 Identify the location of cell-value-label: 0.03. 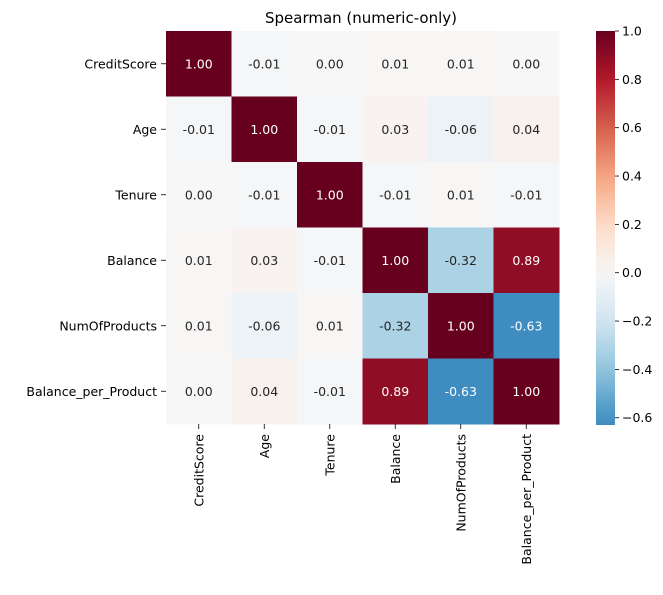
(264, 260).